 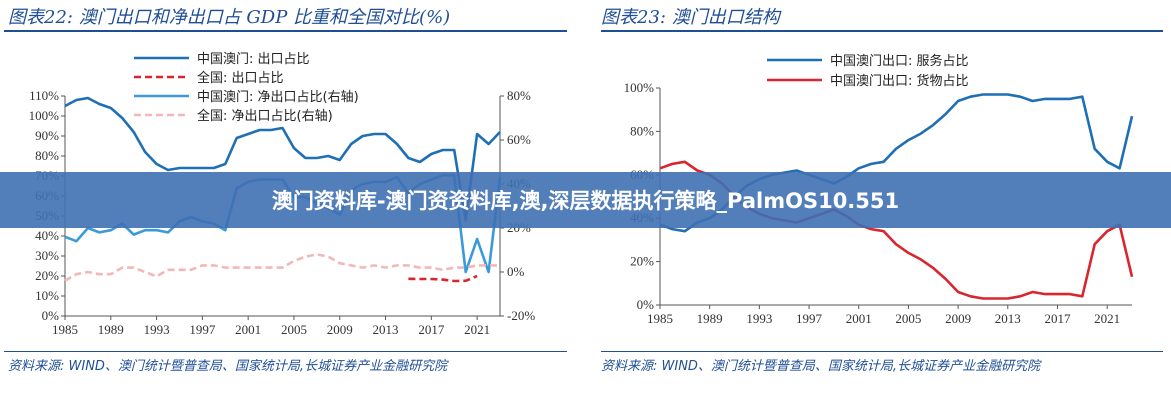 What do you see at coordinates (265, 116) in the screenshot?
I see `left-chart-legend-label-4: 全国: 净出口占比(右轴)` at bounding box center [265, 116].